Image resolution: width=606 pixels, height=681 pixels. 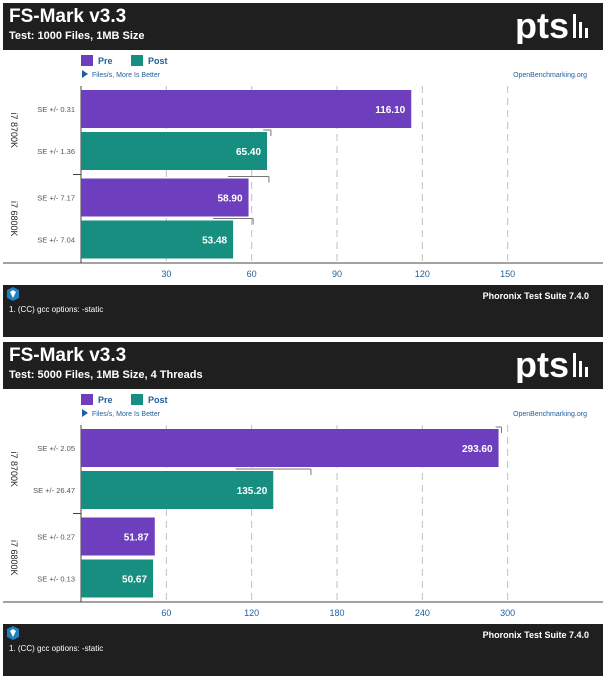 What do you see at coordinates (56, 151) in the screenshot?
I see `se-label: SE +/- 1.36` at bounding box center [56, 151].